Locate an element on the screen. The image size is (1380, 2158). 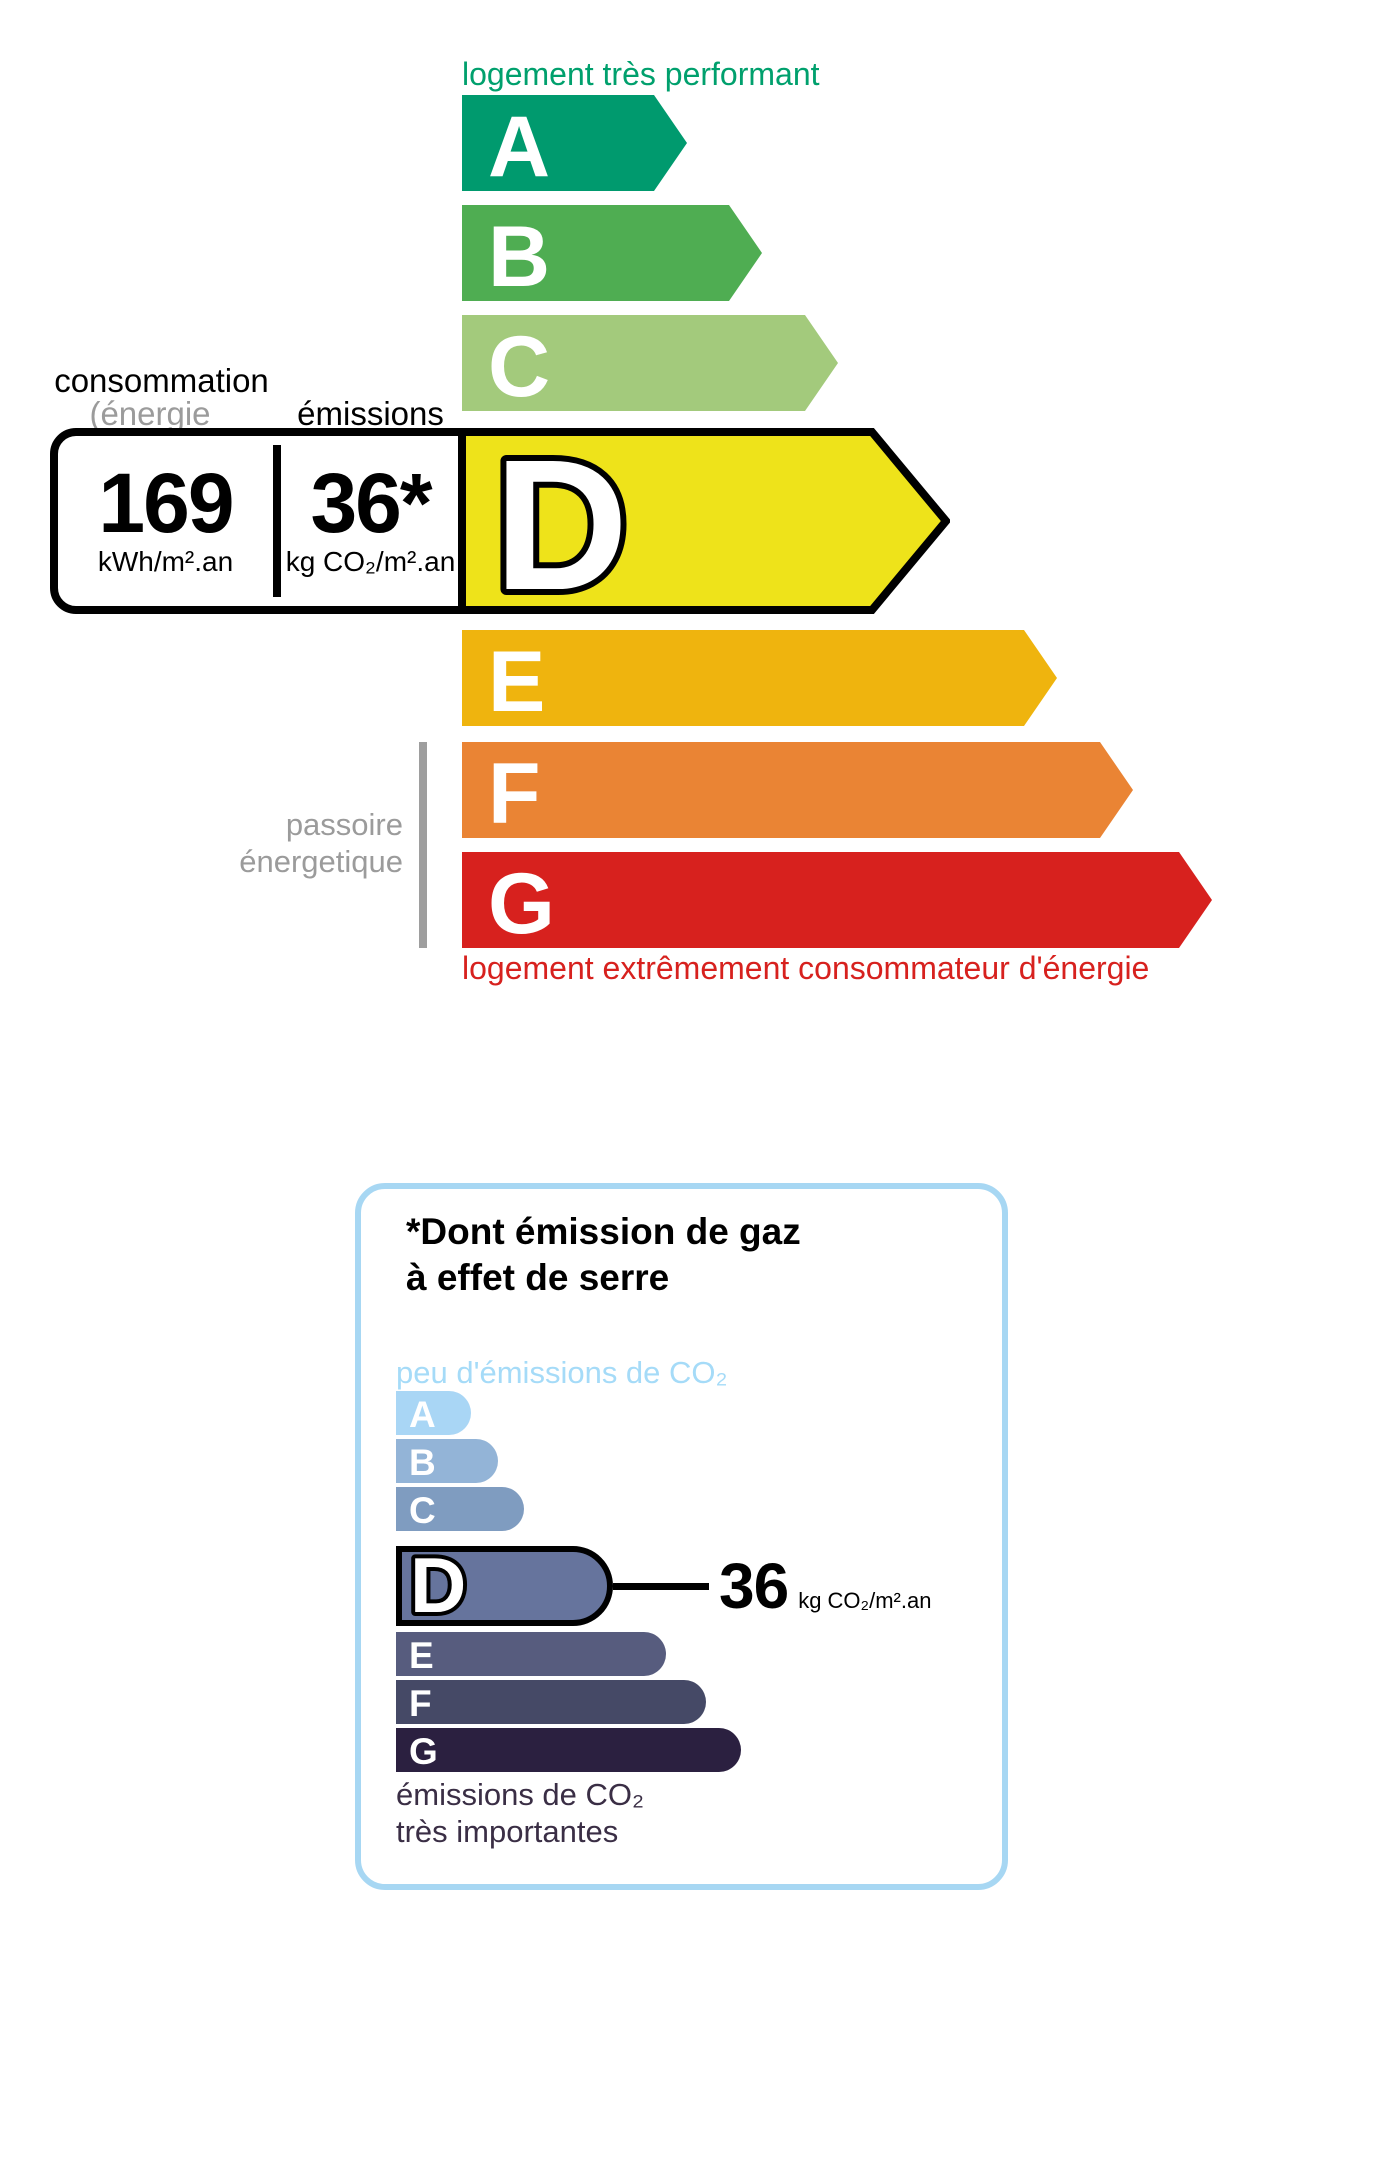
values-box: 169 kWh/m².an 36* kg CO₂/m².an is located at coordinates (259, 521).